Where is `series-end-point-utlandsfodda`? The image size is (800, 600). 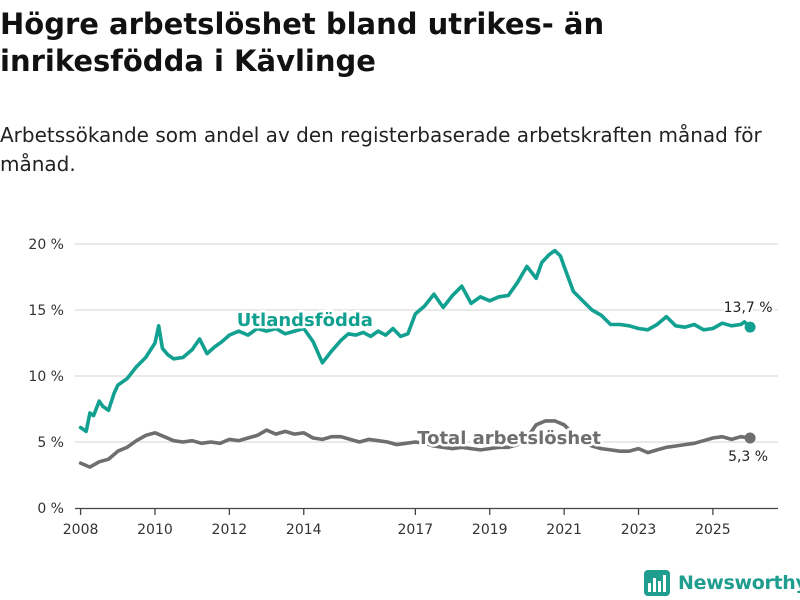
series-end-point-utlandsfodda is located at coordinates (750, 327).